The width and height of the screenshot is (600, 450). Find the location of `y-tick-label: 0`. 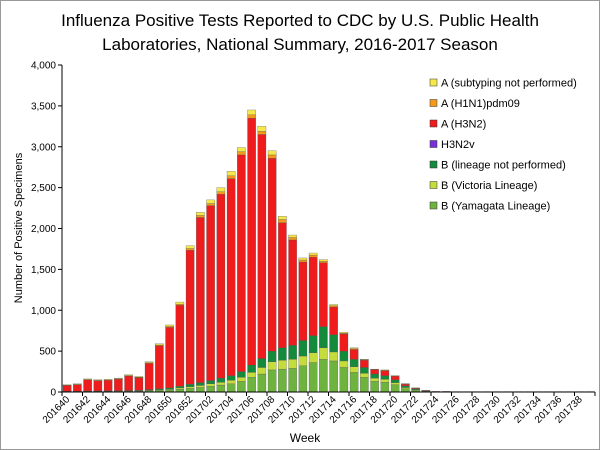

y-tick-label: 0 is located at coordinates (53, 393).